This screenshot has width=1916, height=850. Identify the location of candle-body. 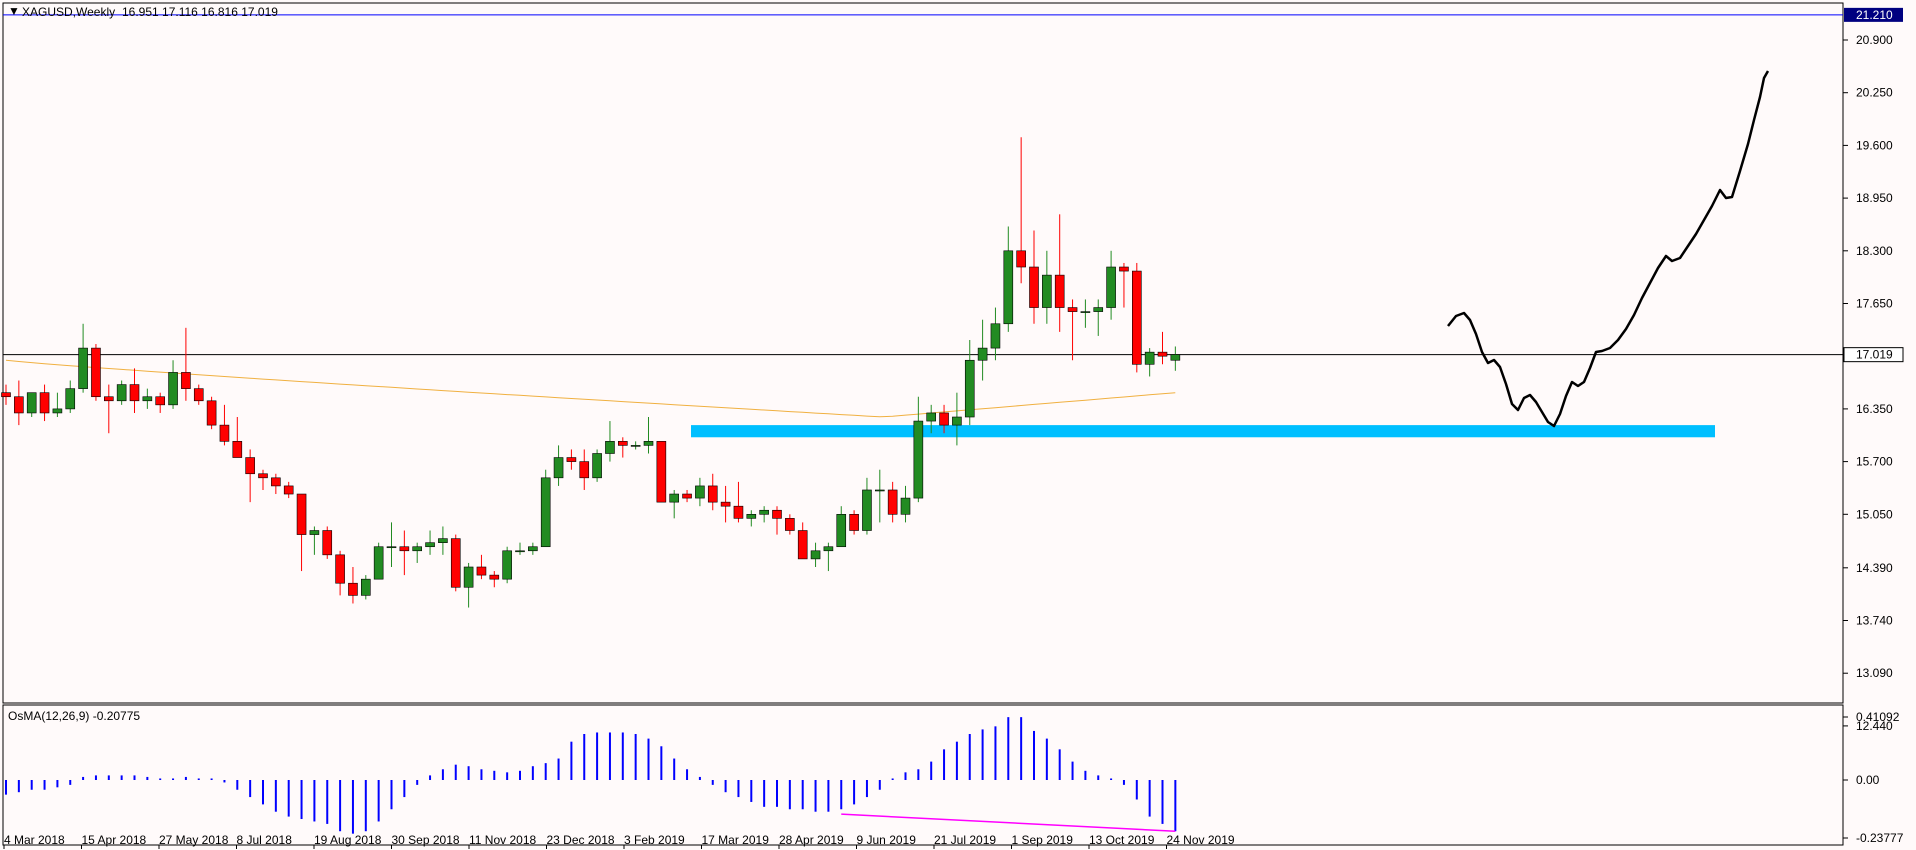
(173, 389).